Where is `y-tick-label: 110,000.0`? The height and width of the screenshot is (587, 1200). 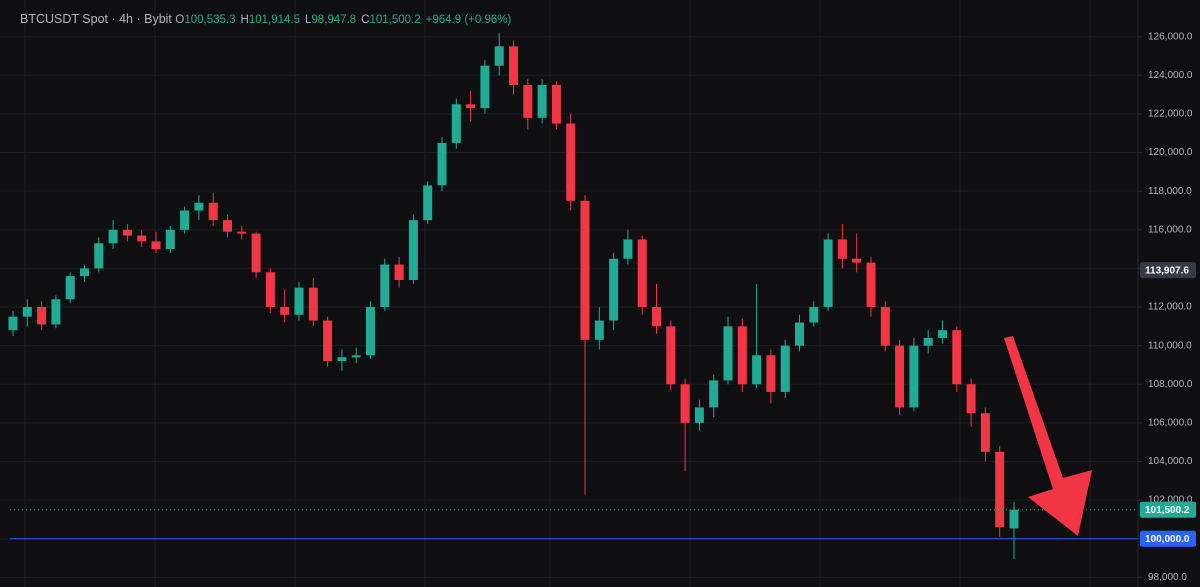
y-tick-label: 110,000.0 is located at coordinates (1170, 345).